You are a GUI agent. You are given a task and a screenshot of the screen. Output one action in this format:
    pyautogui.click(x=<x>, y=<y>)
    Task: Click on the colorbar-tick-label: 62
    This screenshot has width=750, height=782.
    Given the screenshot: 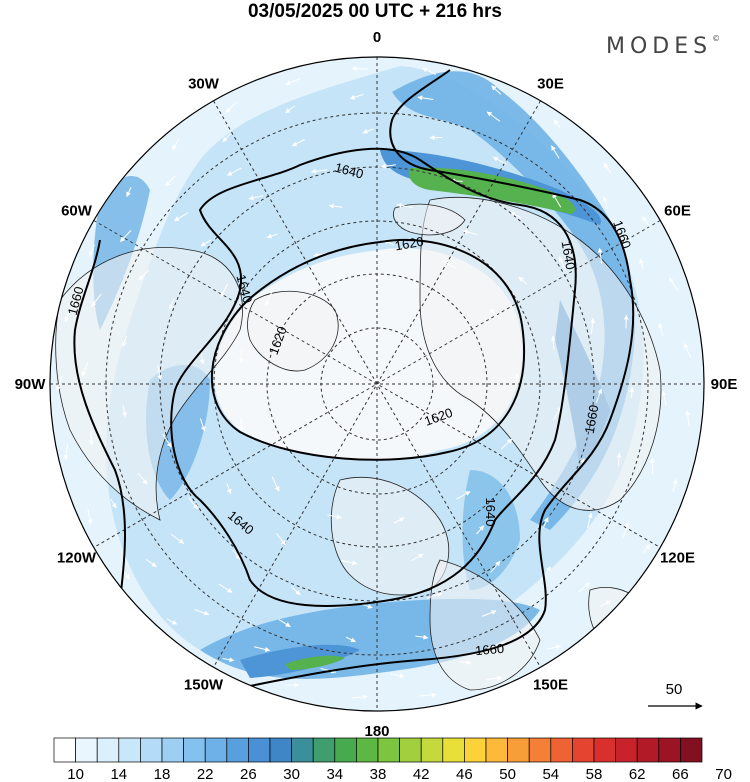 What is the action you would take?
    pyautogui.click(x=637, y=774)
    